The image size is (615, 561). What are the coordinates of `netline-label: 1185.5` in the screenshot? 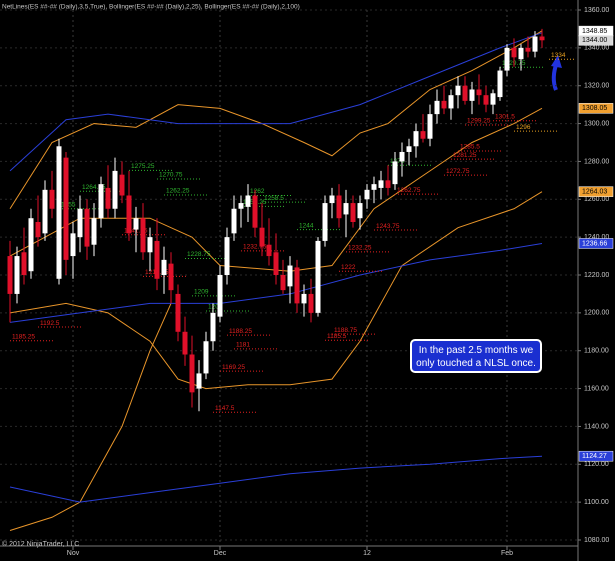 It's located at (337, 336).